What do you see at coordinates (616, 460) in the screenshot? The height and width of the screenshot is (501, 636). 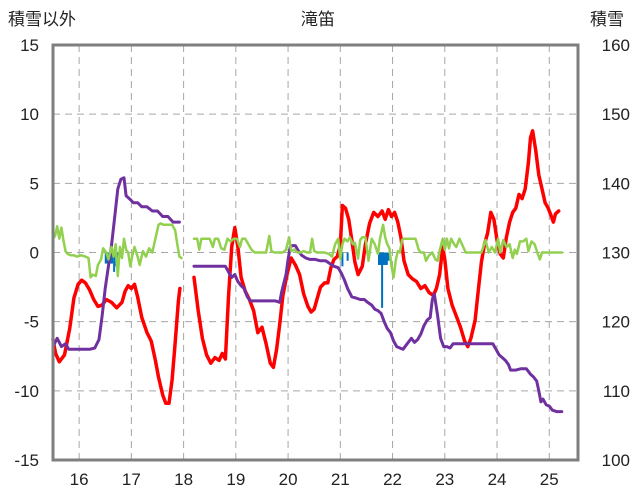 I see `y-right-tick-label: 100` at bounding box center [616, 460].